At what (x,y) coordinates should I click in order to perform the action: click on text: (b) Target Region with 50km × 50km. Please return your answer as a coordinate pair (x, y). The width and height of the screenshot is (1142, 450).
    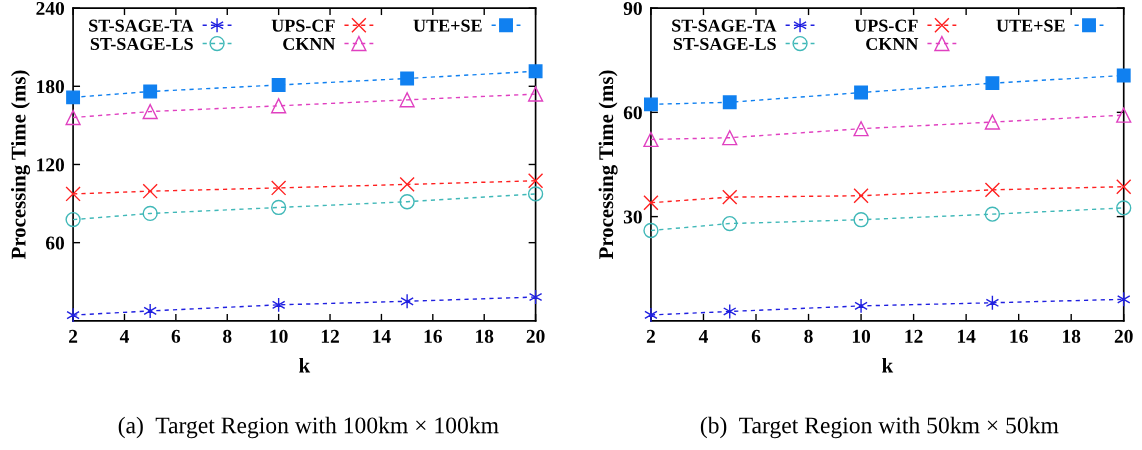
    Looking at the image, I should click on (879, 427).